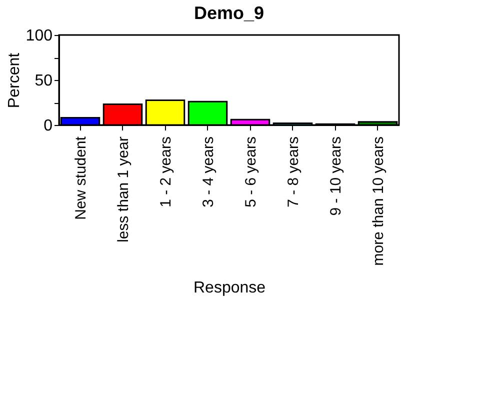 This screenshot has width=488, height=404. I want to click on x-tick-label: 3 - 4 years, so click(208, 172).